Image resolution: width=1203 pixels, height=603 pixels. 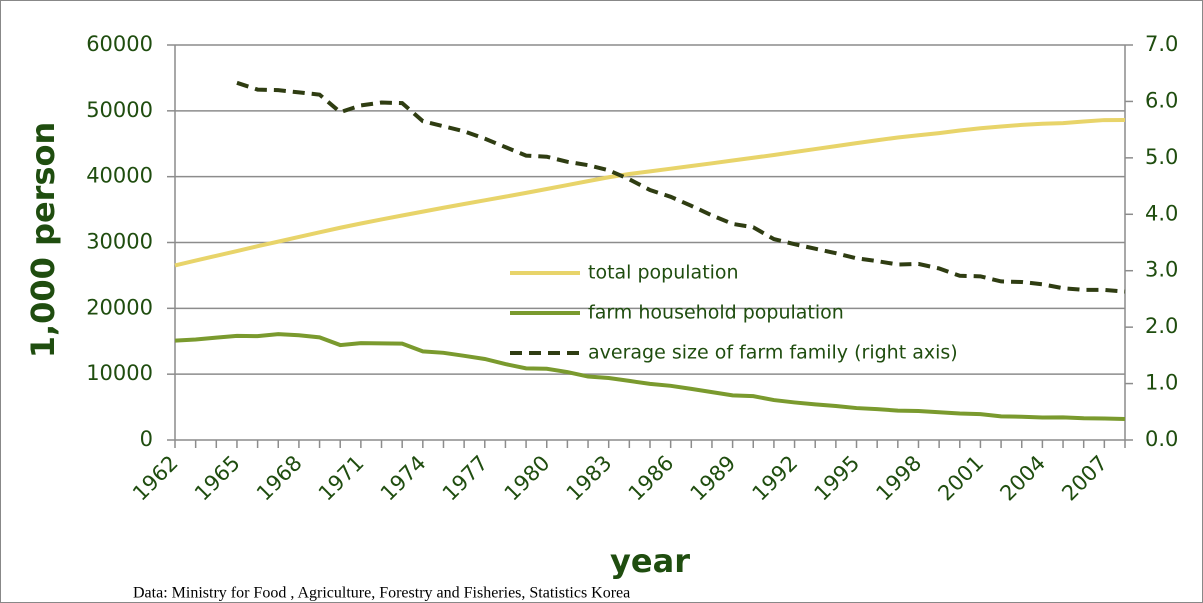 I want to click on y-tick-label: 50000, so click(x=119, y=110).